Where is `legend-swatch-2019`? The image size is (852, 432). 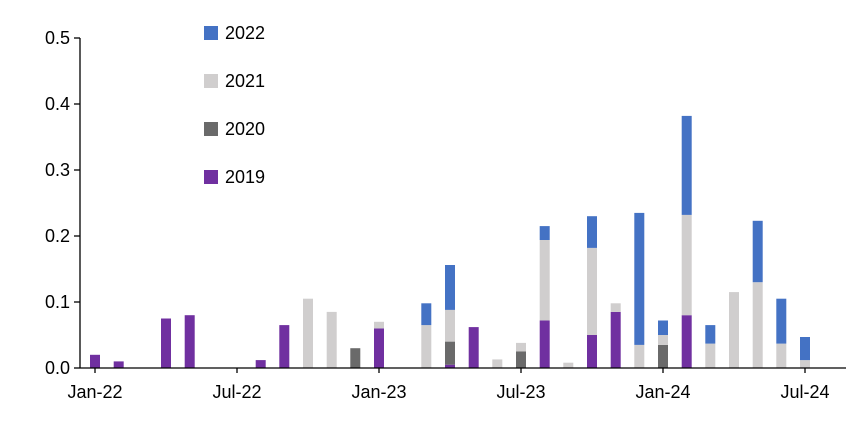
legend-swatch-2019 is located at coordinates (211, 177).